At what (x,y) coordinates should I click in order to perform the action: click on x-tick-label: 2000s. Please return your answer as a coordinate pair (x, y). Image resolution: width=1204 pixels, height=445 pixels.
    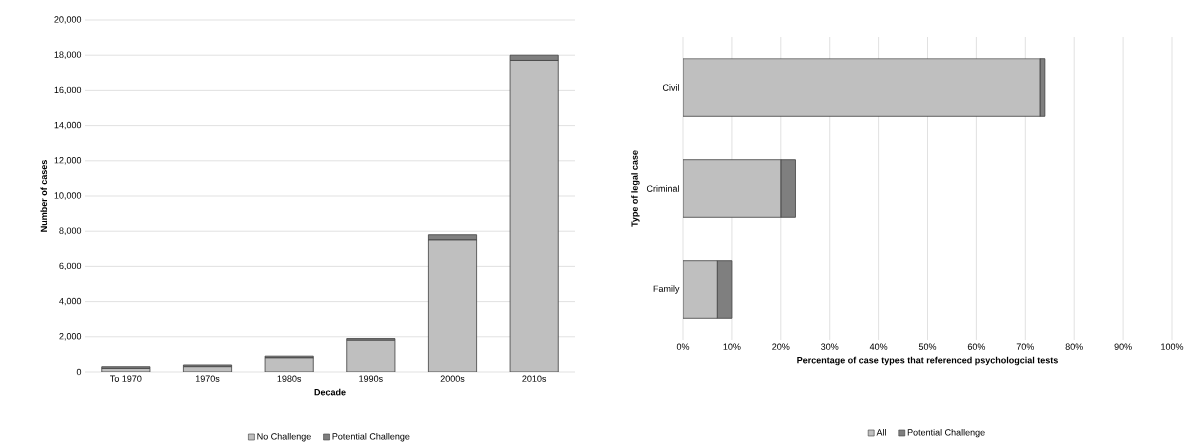
    Looking at the image, I should click on (452, 378).